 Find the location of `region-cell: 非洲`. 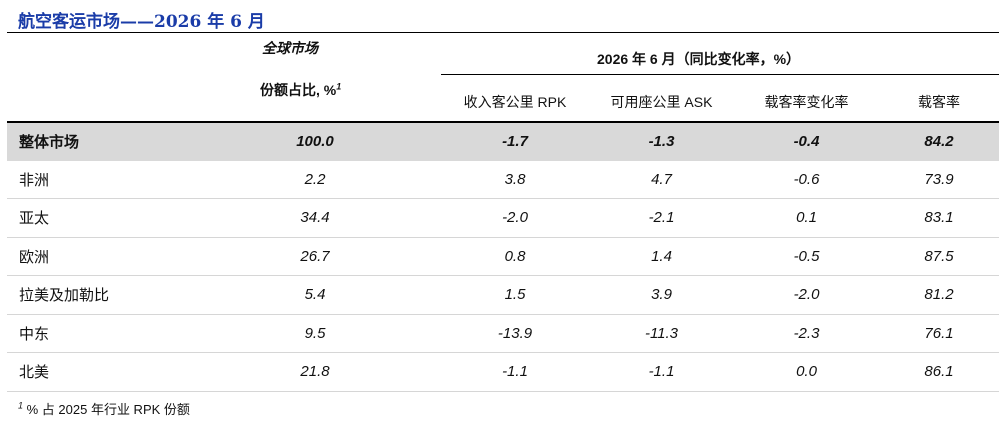

region-cell: 非洲 is located at coordinates (98, 179).